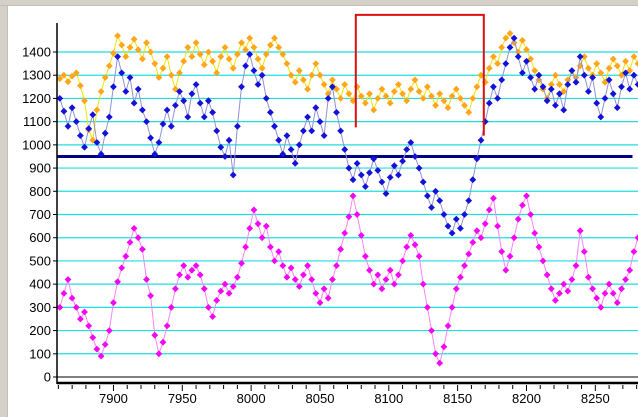 This screenshot has height=417, width=638. Describe the element at coordinates (40, 260) in the screenshot. I see `y-tick-label: 500` at that location.